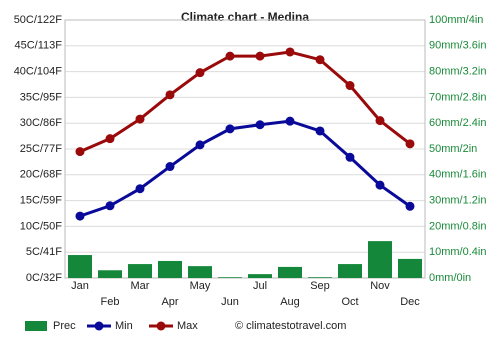  I want to click on x-tick-label: Aug, so click(290, 302).